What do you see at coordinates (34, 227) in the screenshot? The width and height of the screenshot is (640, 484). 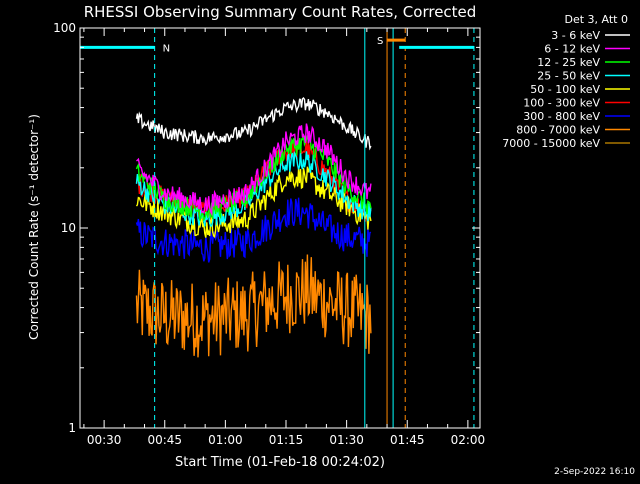 I see `y-axis-label: Corrected Count Rate (s⁻¹ detector⁻¹)` at bounding box center [34, 227].